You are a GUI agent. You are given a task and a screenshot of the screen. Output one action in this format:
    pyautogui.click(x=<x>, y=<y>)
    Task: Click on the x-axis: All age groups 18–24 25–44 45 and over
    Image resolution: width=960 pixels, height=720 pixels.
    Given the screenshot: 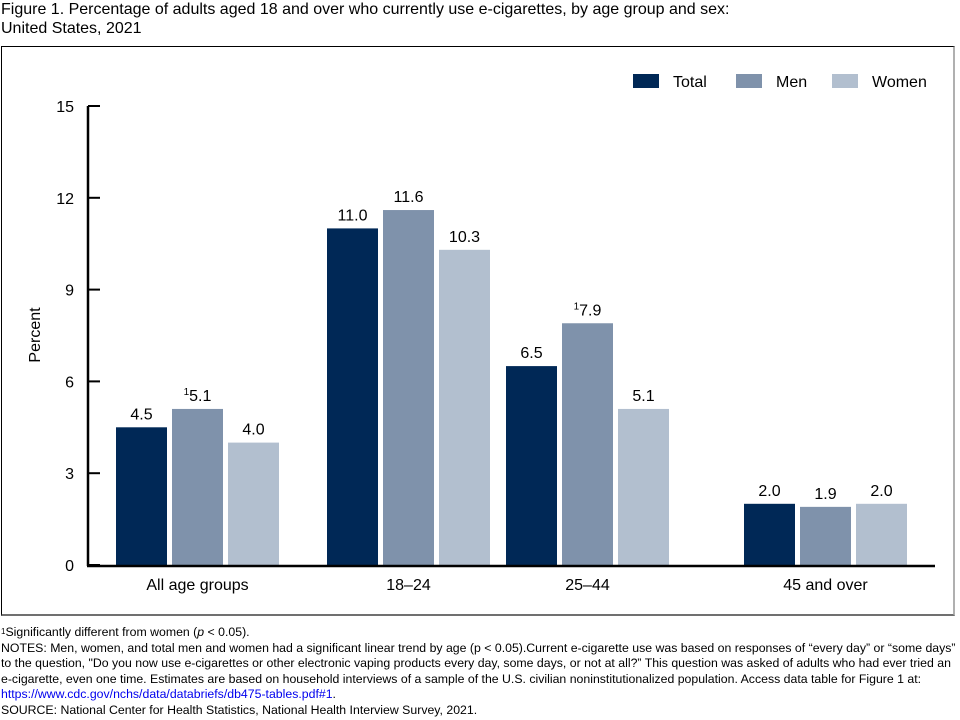 What is the action you would take?
    pyautogui.click(x=511, y=579)
    